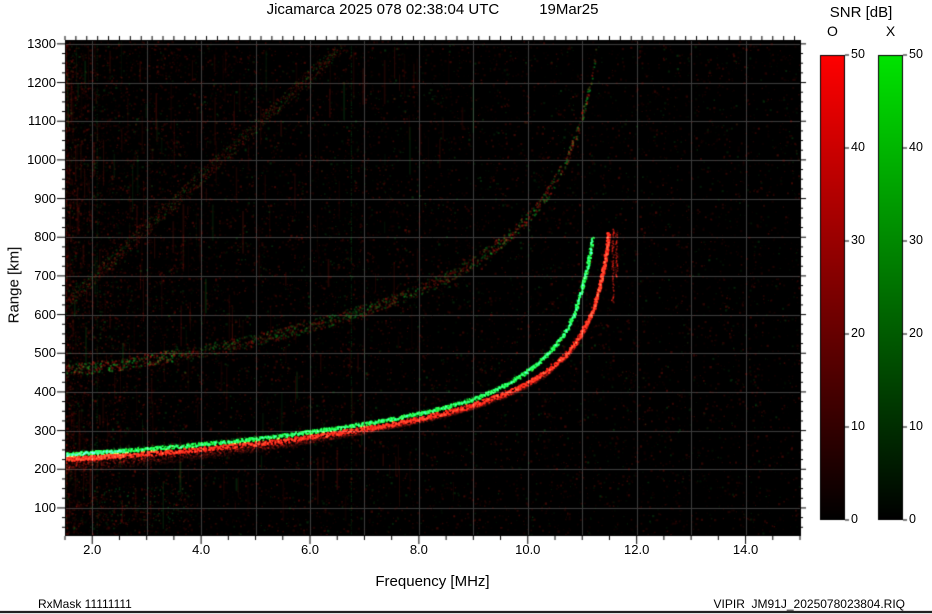 Image resolution: width=932 pixels, height=614 pixels. I want to click on plot-title: Jicamarca 2025 078 02:38:04 UTC, so click(383, 9).